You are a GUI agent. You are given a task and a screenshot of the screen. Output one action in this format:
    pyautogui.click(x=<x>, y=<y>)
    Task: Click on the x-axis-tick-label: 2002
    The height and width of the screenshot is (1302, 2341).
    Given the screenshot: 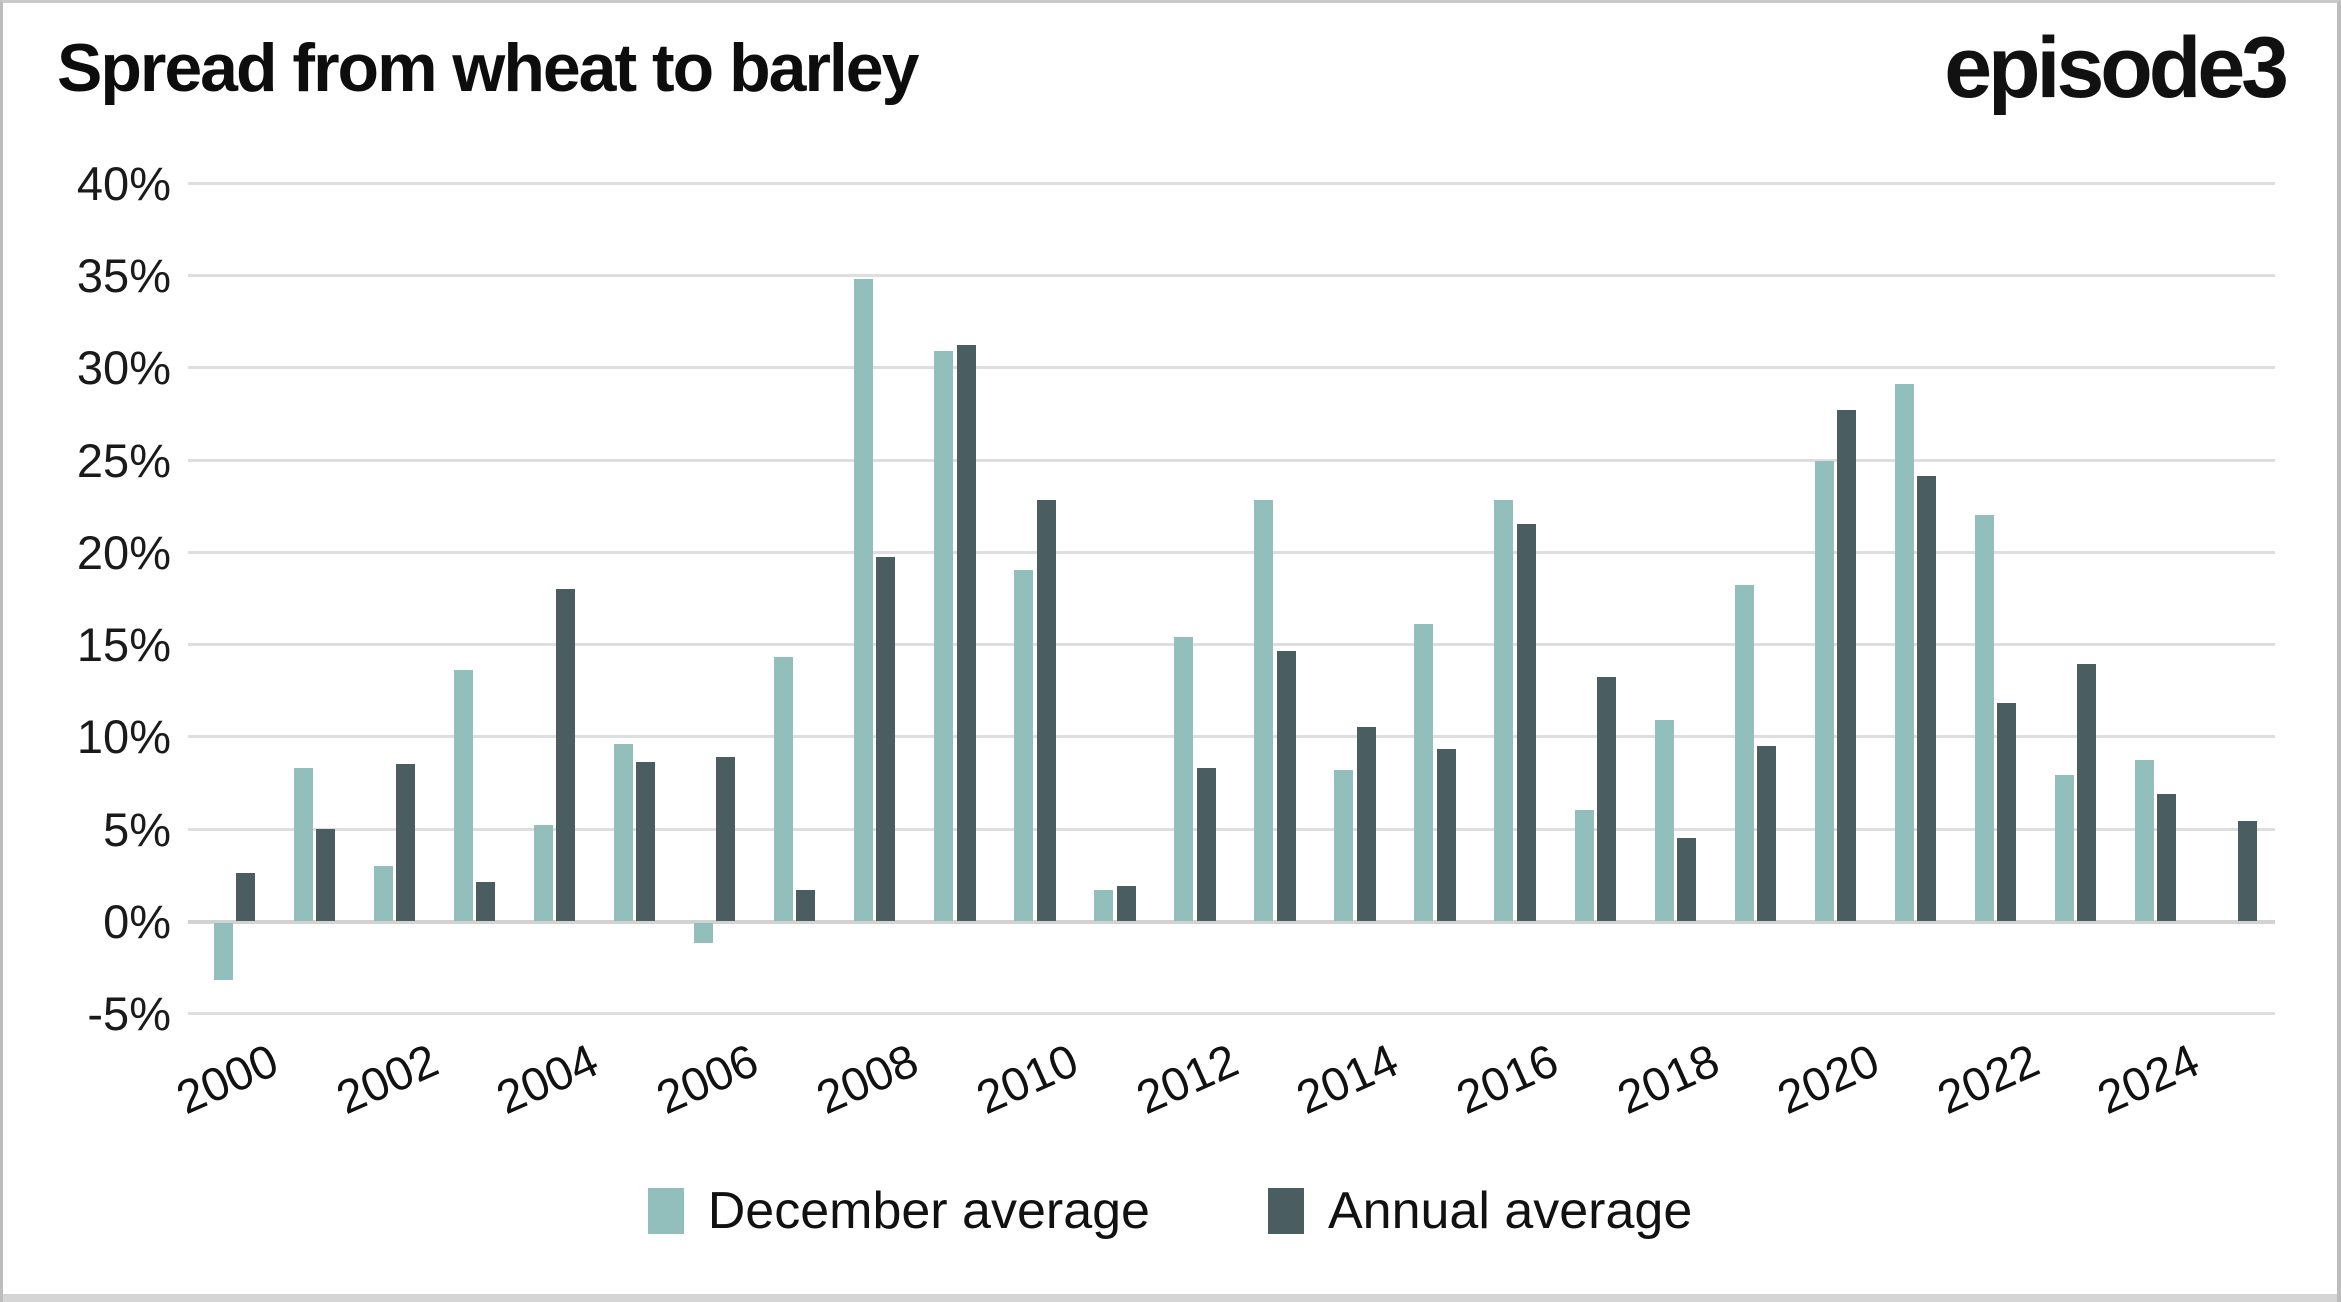 What is the action you would take?
    pyautogui.click(x=387, y=1078)
    